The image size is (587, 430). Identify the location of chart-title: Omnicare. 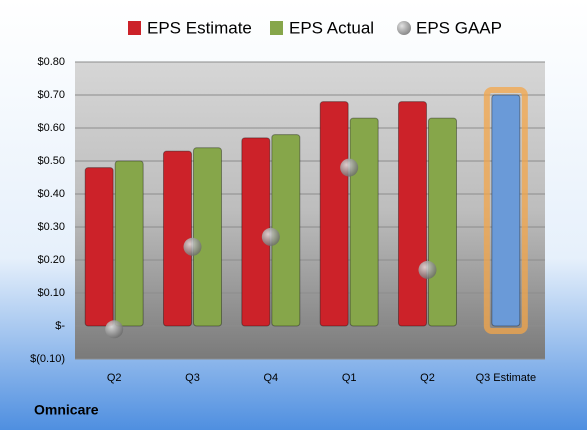
(66, 410).